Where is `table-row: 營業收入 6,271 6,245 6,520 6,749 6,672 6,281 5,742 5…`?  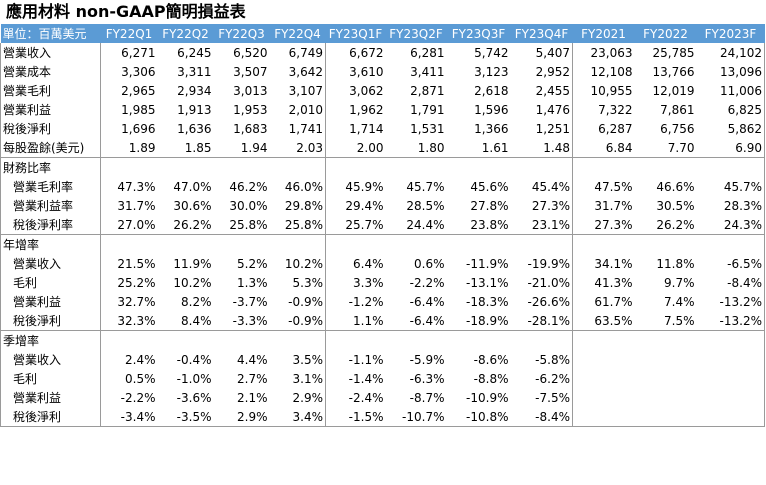
table-row: 營業收入 6,271 6,245 6,520 6,749 6,672 6,281 5,742 5… is located at coordinates (382, 52).